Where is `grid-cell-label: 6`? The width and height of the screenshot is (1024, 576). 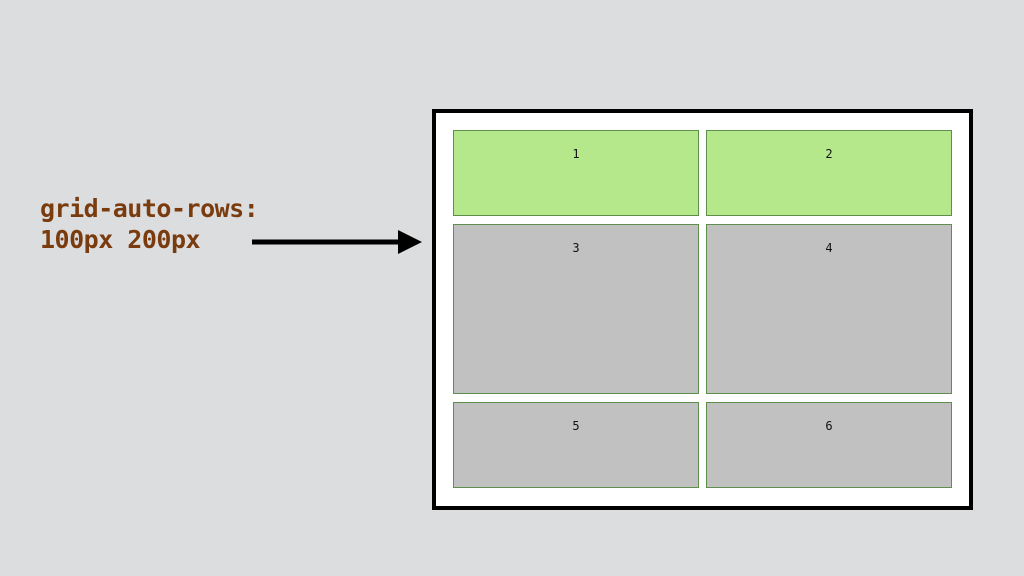
grid-cell-label: 6 is located at coordinates (829, 426).